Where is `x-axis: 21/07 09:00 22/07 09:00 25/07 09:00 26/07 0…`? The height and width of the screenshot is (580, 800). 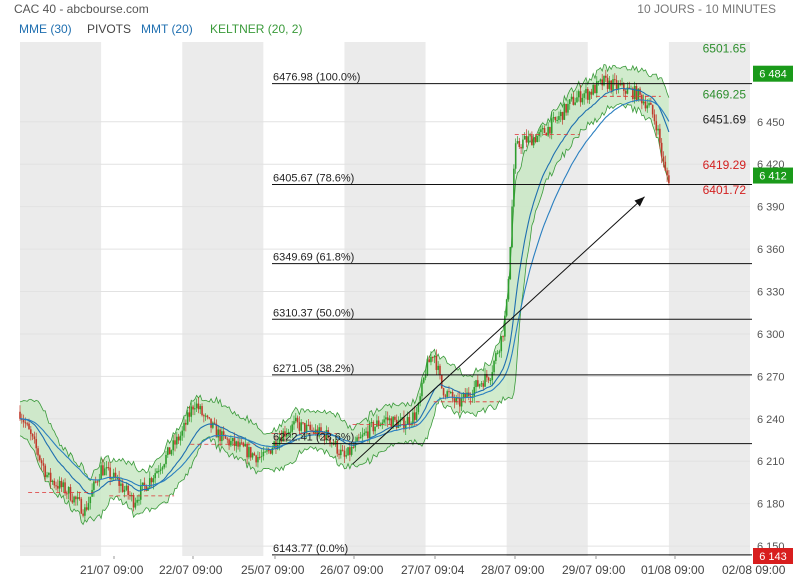
x-axis: 21/07 09:00 22/07 09:00 25/07 09:00 26/07 0… is located at coordinates (433, 566).